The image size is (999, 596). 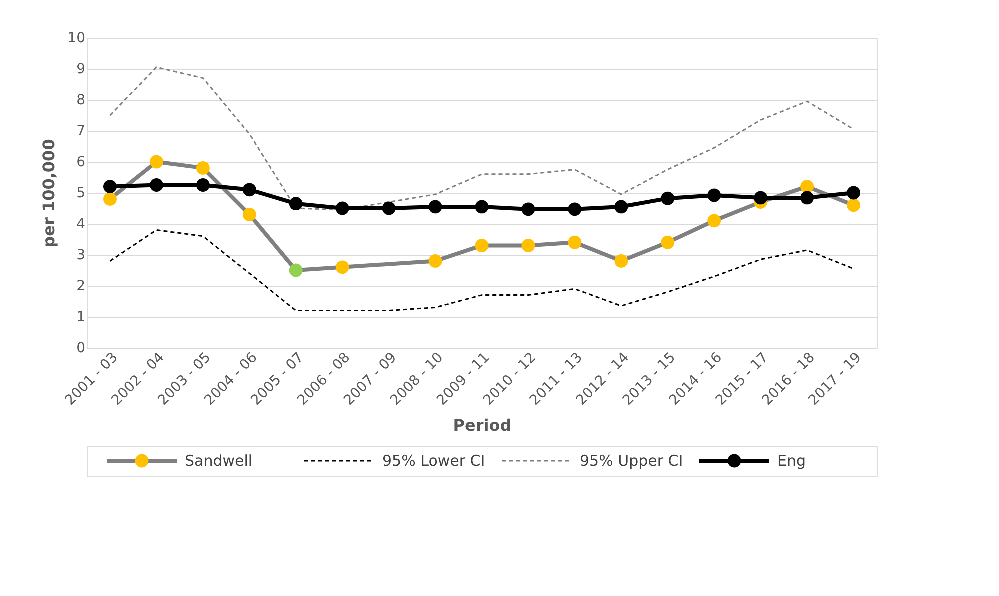 What do you see at coordinates (219, 461) in the screenshot?
I see `legend-label: Sandwell` at bounding box center [219, 461].